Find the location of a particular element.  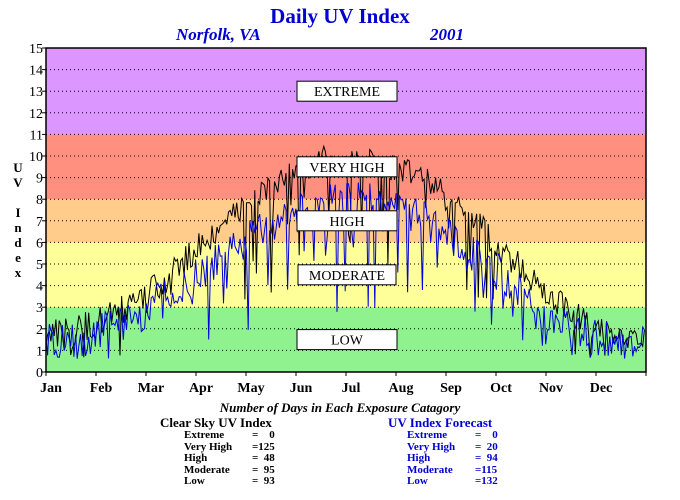

x-tick-label: Nov is located at coordinates (551, 388).